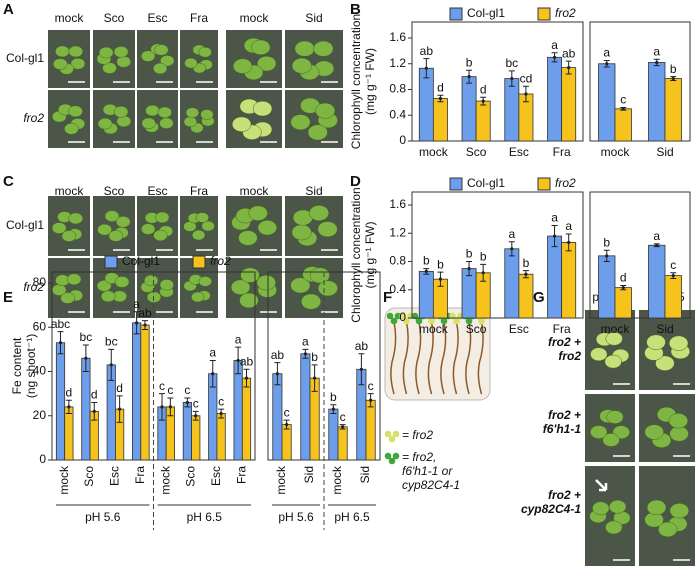 The width and height of the screenshot is (695, 566). Describe the element at coordinates (486, 183) in the screenshot. I see `legend-label: Col-gl1` at that location.